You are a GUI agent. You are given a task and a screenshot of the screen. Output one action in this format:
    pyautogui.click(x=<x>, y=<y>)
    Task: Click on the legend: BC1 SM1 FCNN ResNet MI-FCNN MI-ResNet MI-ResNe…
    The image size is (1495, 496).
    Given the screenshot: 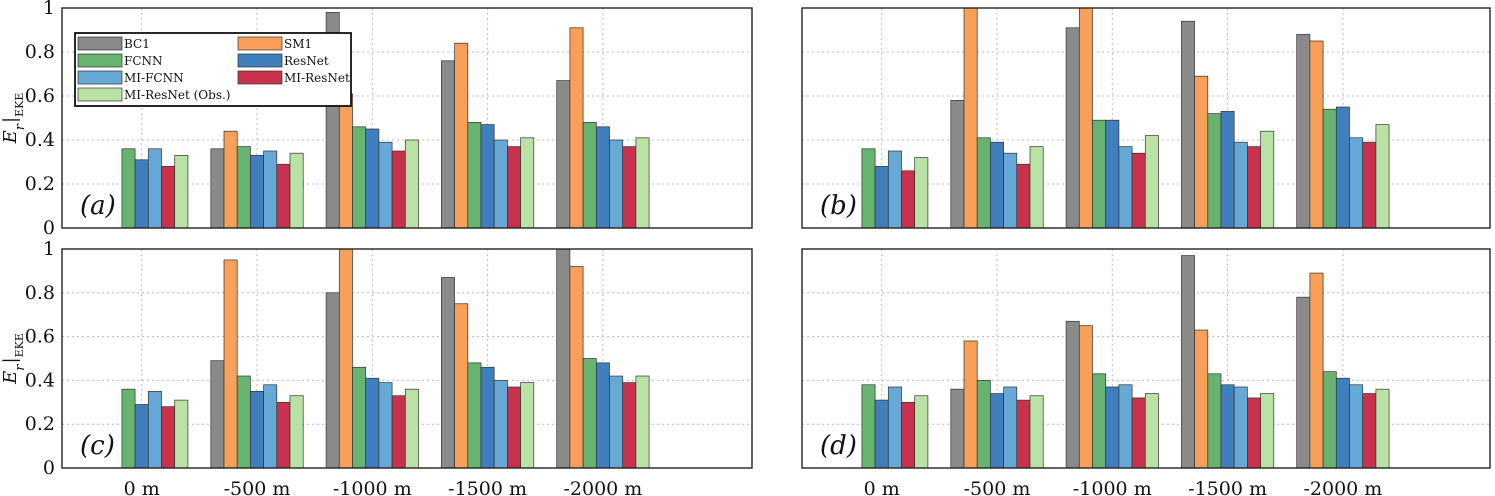 What is the action you would take?
    pyautogui.click(x=213, y=69)
    